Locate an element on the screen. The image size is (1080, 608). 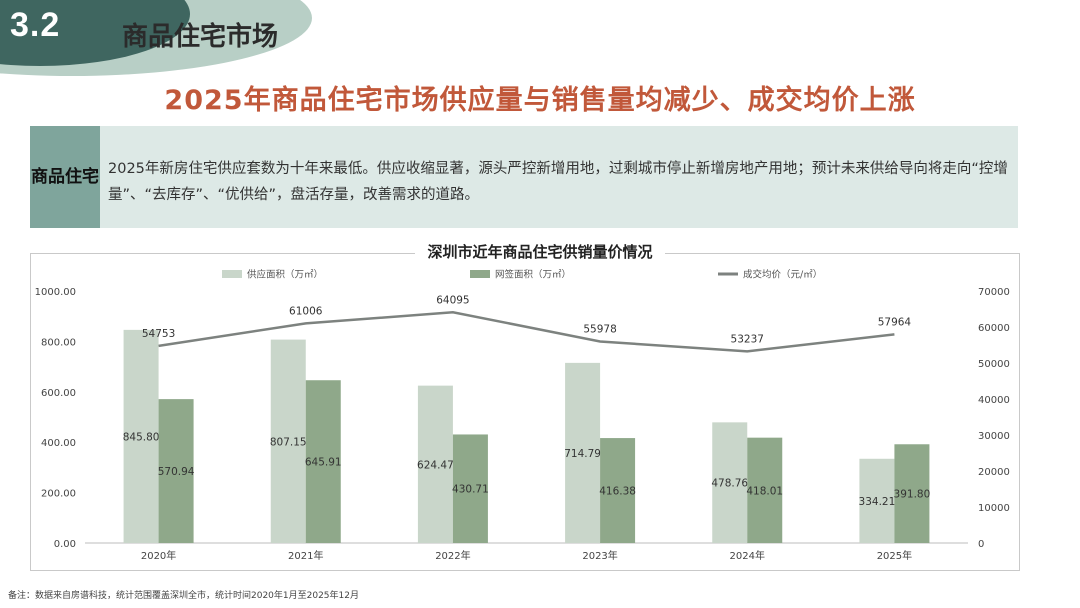
y-right-tick-label: 30000 is located at coordinates (994, 436).